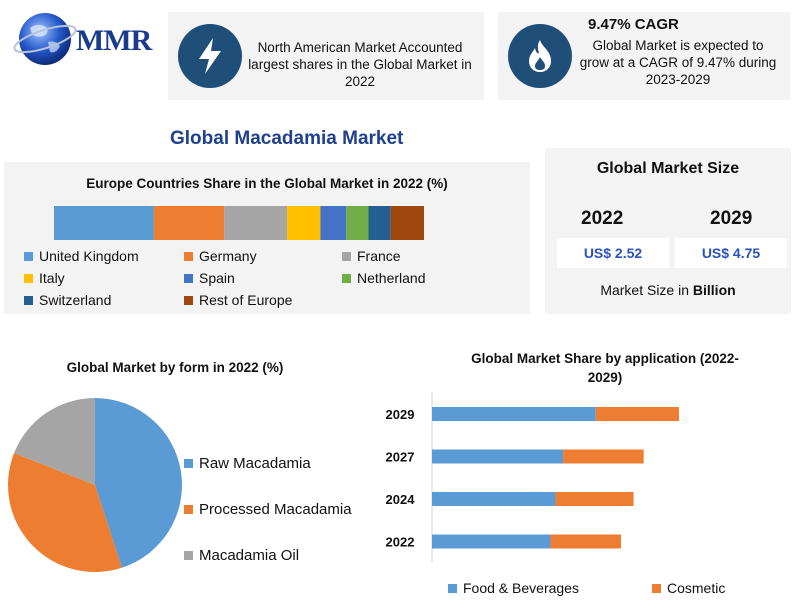 The height and width of the screenshot is (614, 800). Describe the element at coordinates (498, 456) in the screenshot. I see `bar-food-beverages-2027` at that location.